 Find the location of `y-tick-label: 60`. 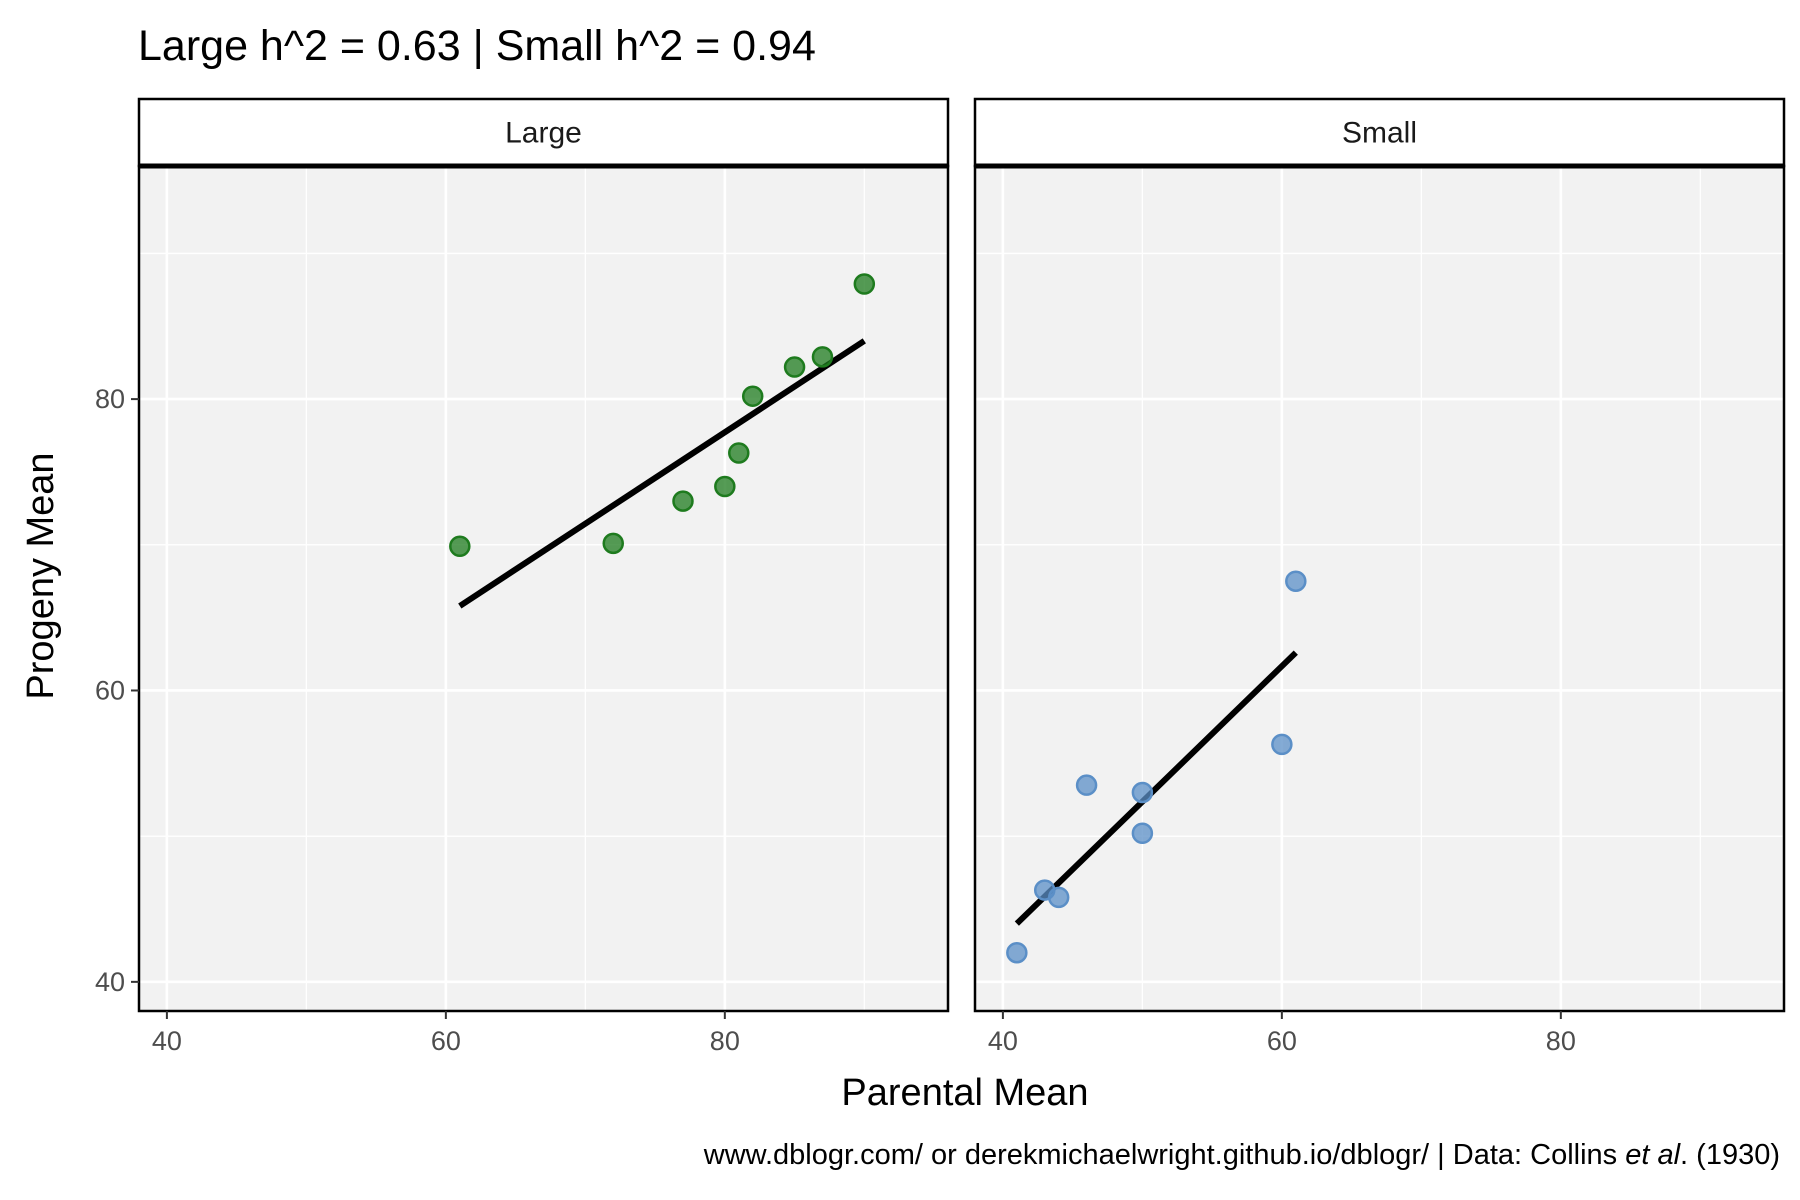

y-tick-label: 60 is located at coordinates (110, 690).